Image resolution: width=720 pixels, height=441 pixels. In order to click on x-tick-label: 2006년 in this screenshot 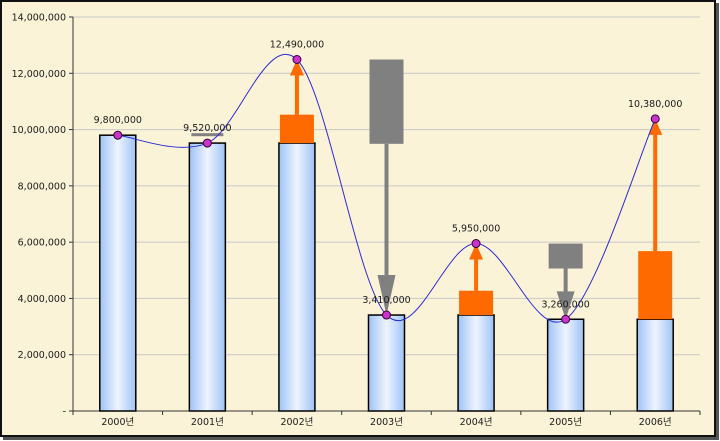, I will do `click(655, 422)`.